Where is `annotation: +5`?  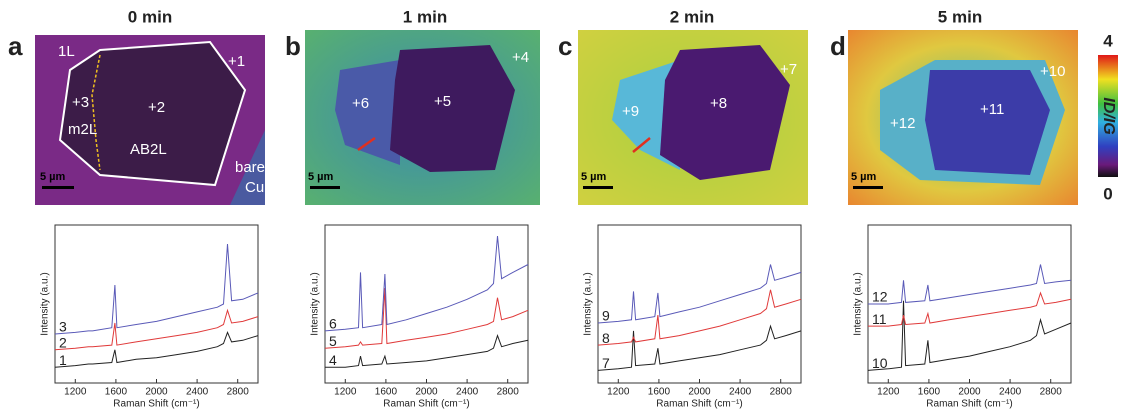 annotation: +5 is located at coordinates (442, 101).